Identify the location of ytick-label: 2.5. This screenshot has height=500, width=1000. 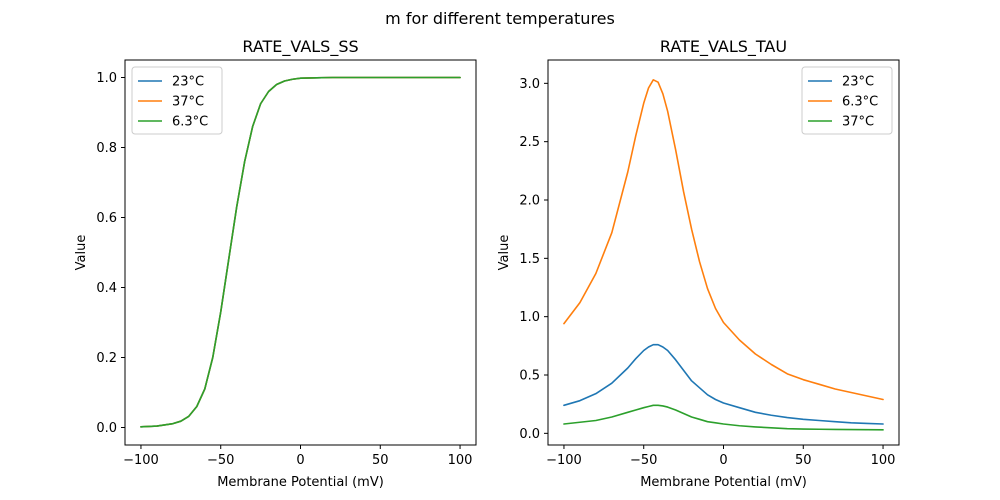
(529, 142).